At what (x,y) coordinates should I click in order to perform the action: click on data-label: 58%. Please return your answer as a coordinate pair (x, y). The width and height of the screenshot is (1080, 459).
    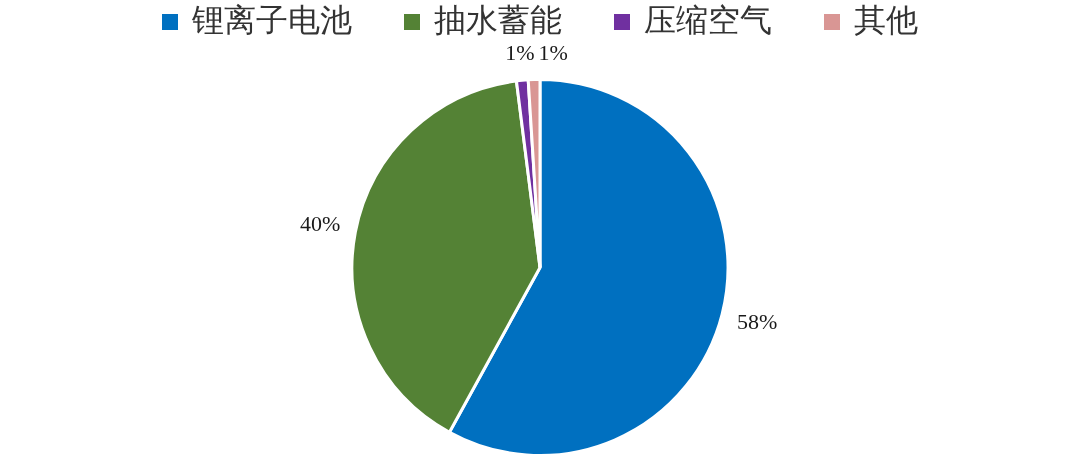
    Looking at the image, I should click on (757, 322).